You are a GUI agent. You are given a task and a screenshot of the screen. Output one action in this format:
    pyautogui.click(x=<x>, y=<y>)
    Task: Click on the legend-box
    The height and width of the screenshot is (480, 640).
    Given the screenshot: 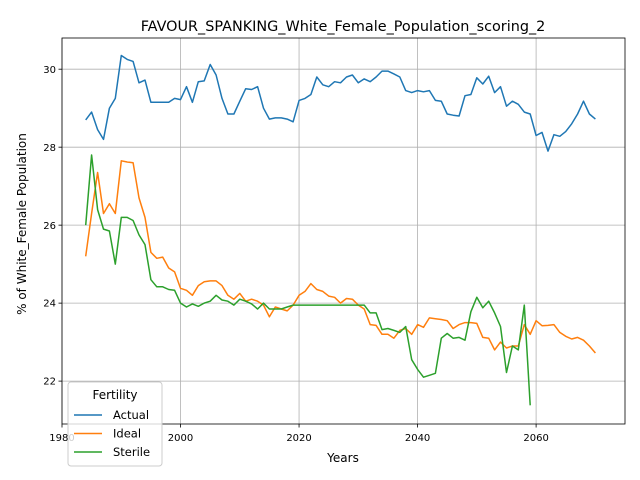 What is the action you would take?
    pyautogui.click(x=115, y=424)
    